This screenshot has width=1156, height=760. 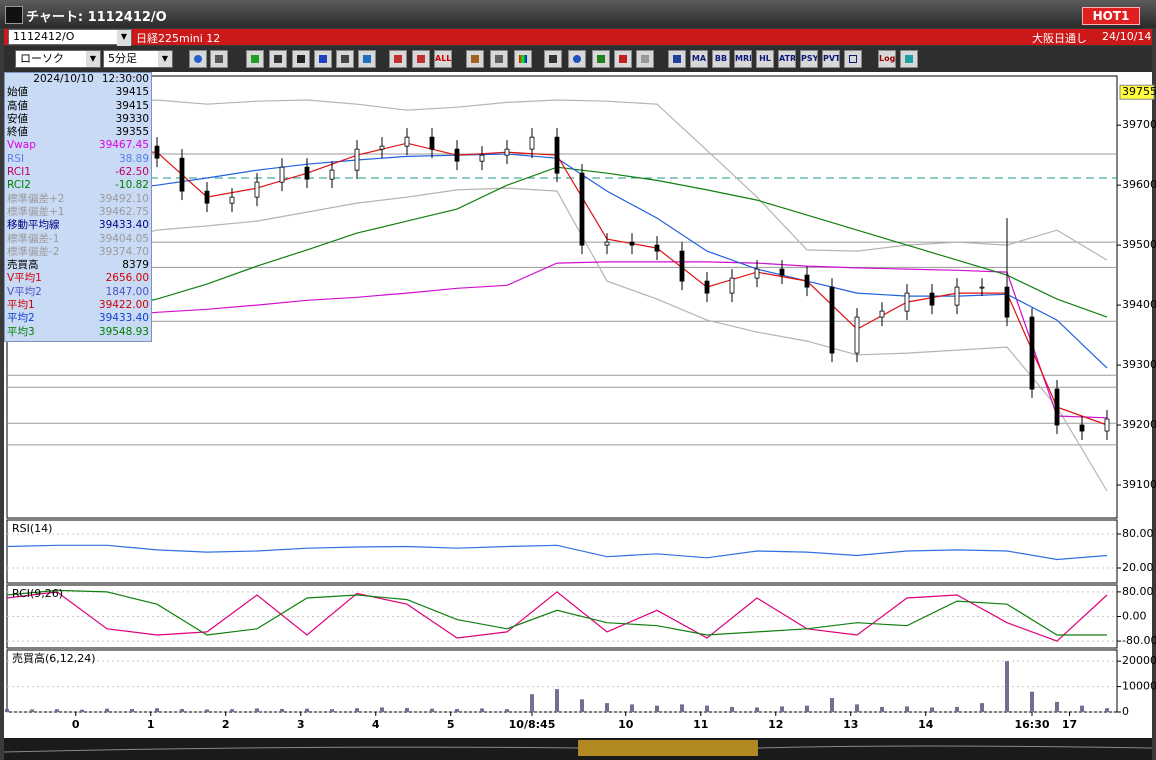 What do you see at coordinates (78, 265) in the screenshot?
I see `info-row: 売買高 8379` at bounding box center [78, 265].